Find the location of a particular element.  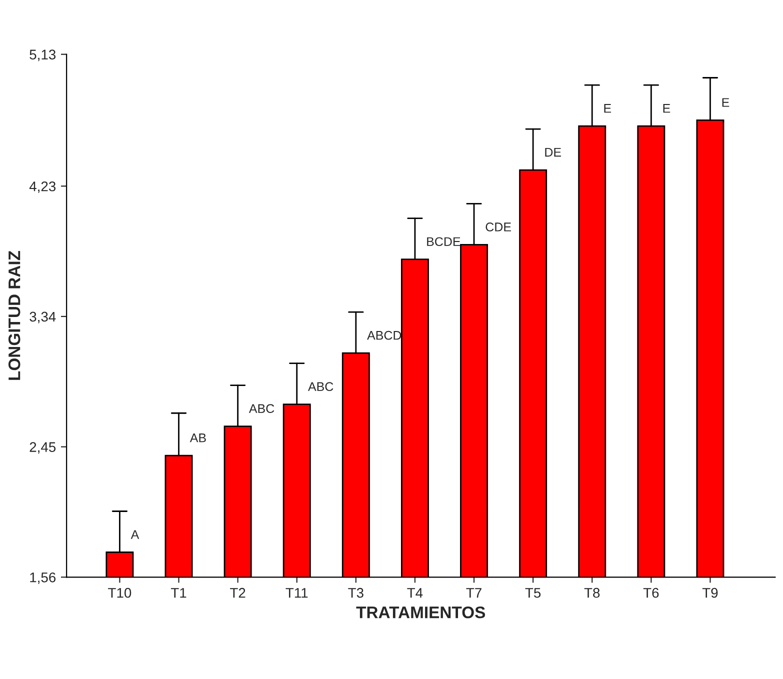

y-tick-label: 4,23 is located at coordinates (42, 187).